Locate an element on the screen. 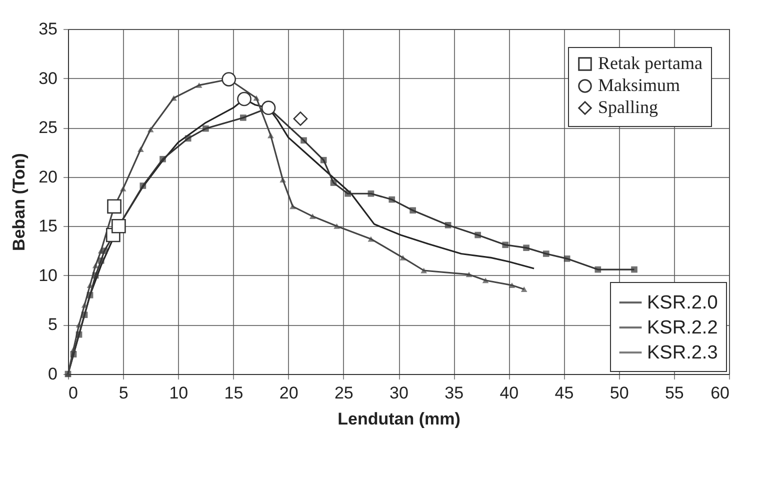 Image resolution: width=784 pixels, height=494 pixels. legend-label: Spalling is located at coordinates (628, 107).